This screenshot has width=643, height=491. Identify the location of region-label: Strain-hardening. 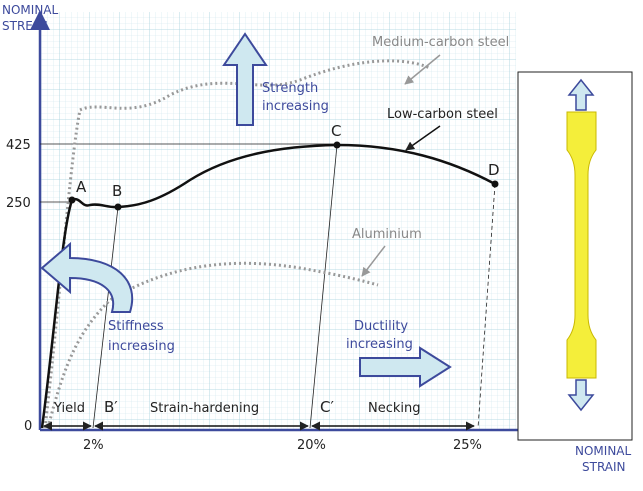
(204, 408).